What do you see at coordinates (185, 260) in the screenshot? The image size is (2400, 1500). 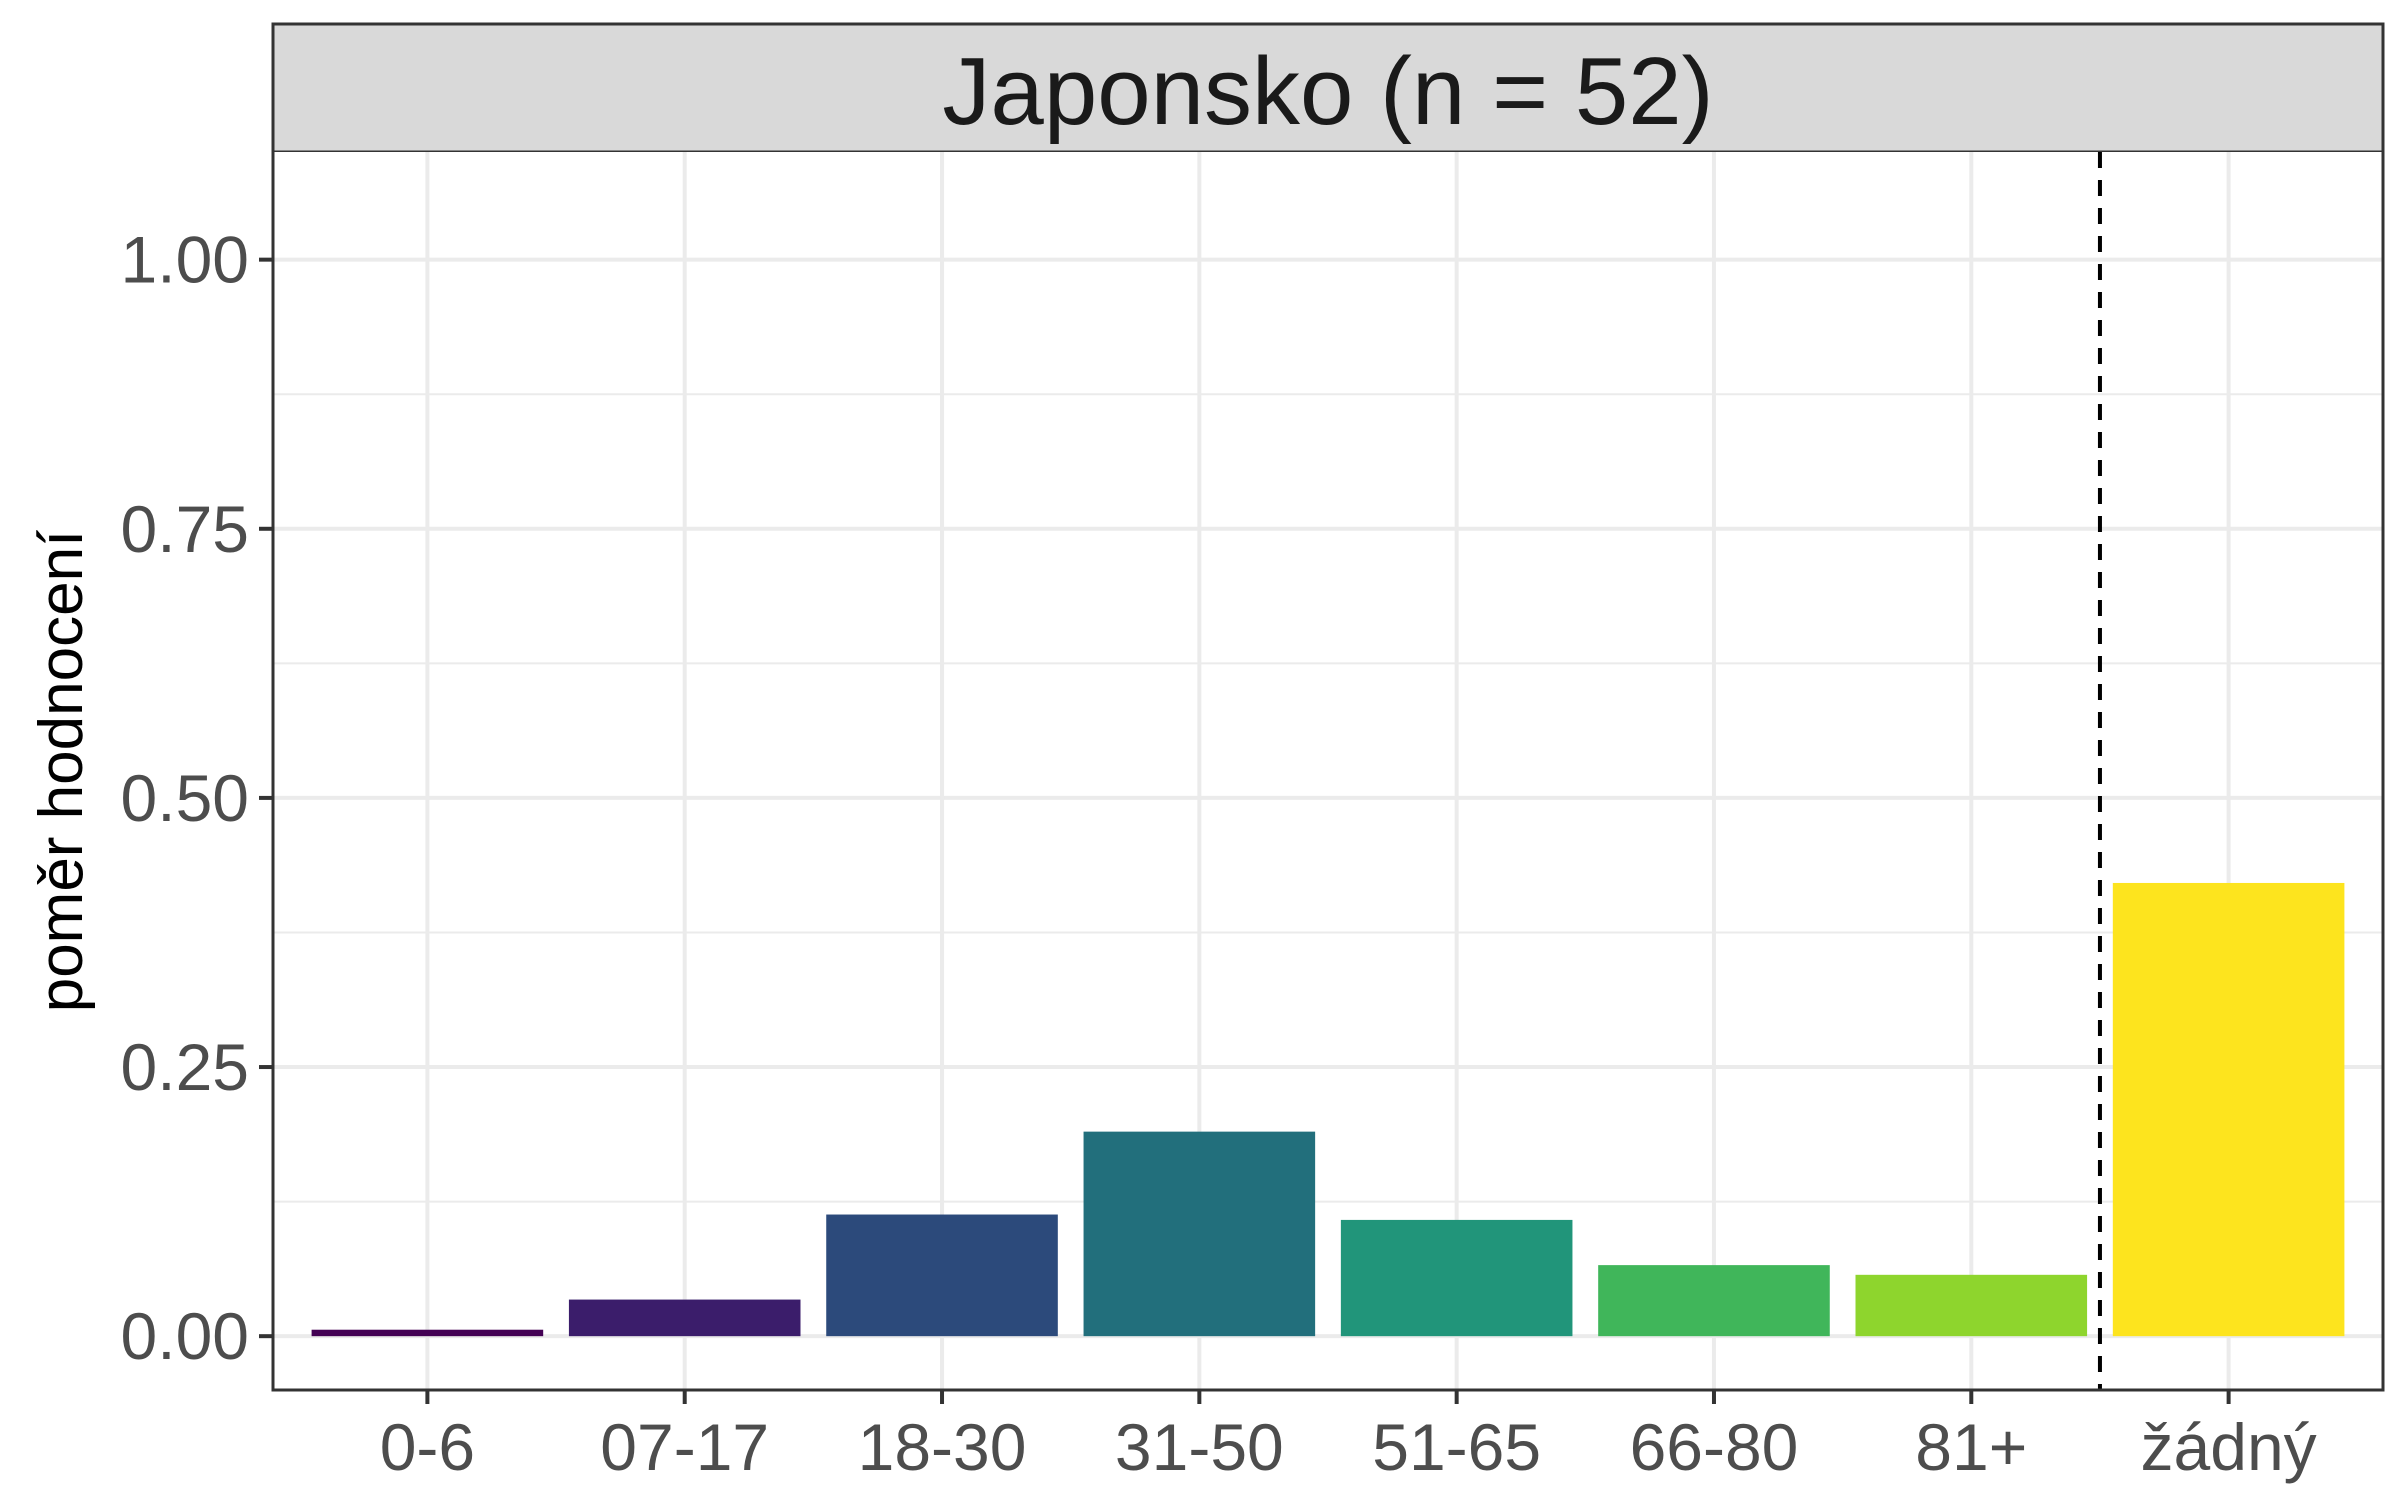 I see `y-tick-label: 1.00` at bounding box center [185, 260].